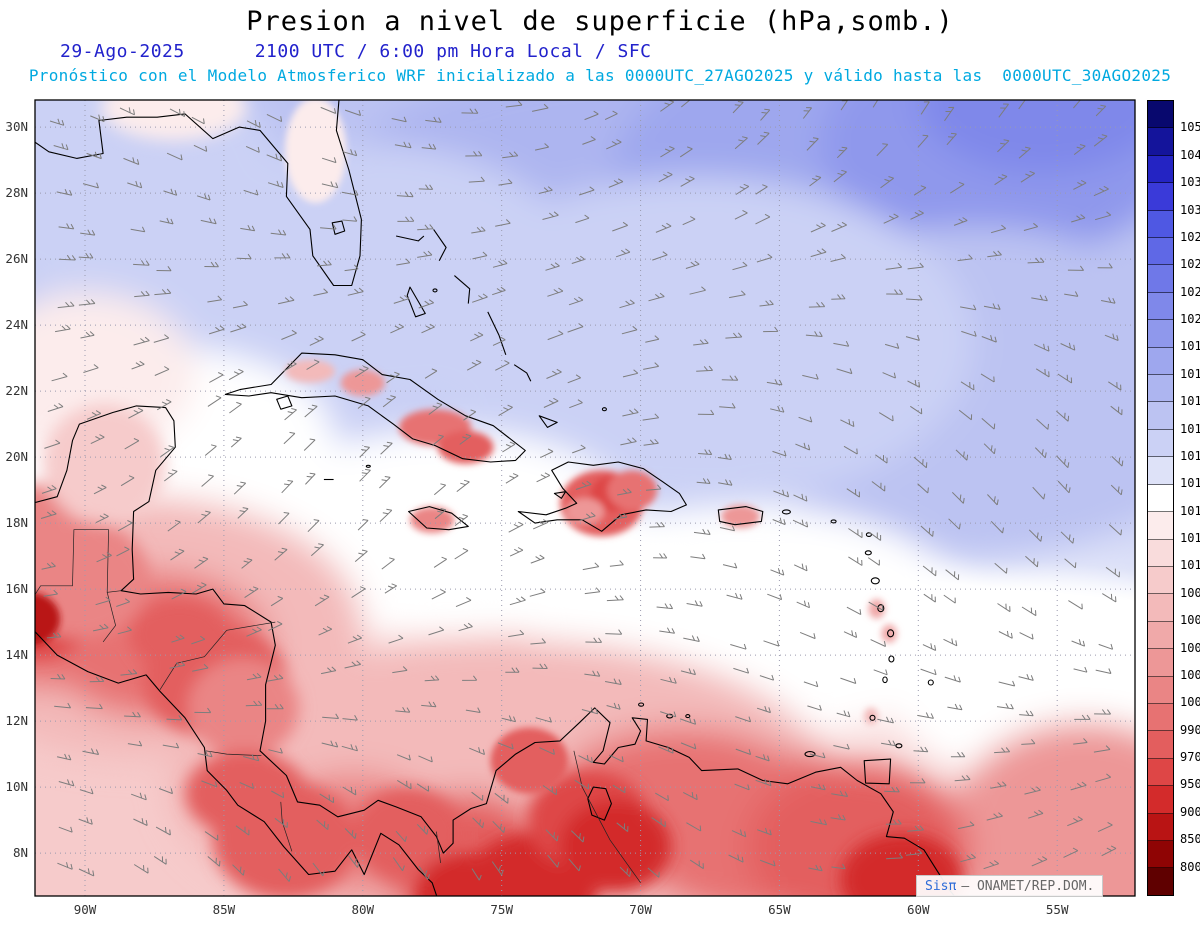 Image resolution: width=1200 pixels, height=927 pixels. What do you see at coordinates (640, 909) in the screenshot?
I see `svg-text: 70W` at bounding box center [640, 909].